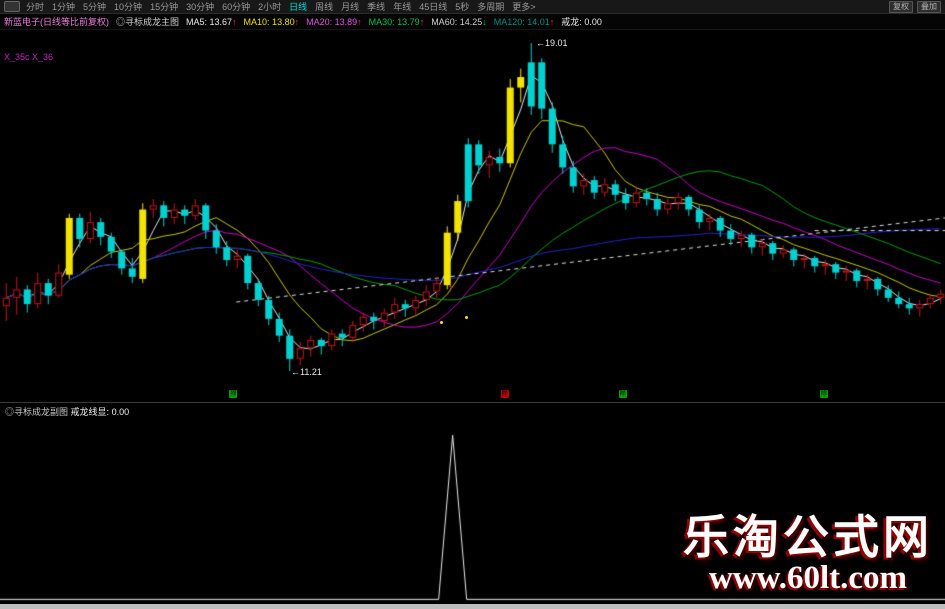 The width and height of the screenshot is (945, 609). Describe the element at coordinates (808, 578) in the screenshot. I see `watermark-site-url: www.60lt.com` at that location.